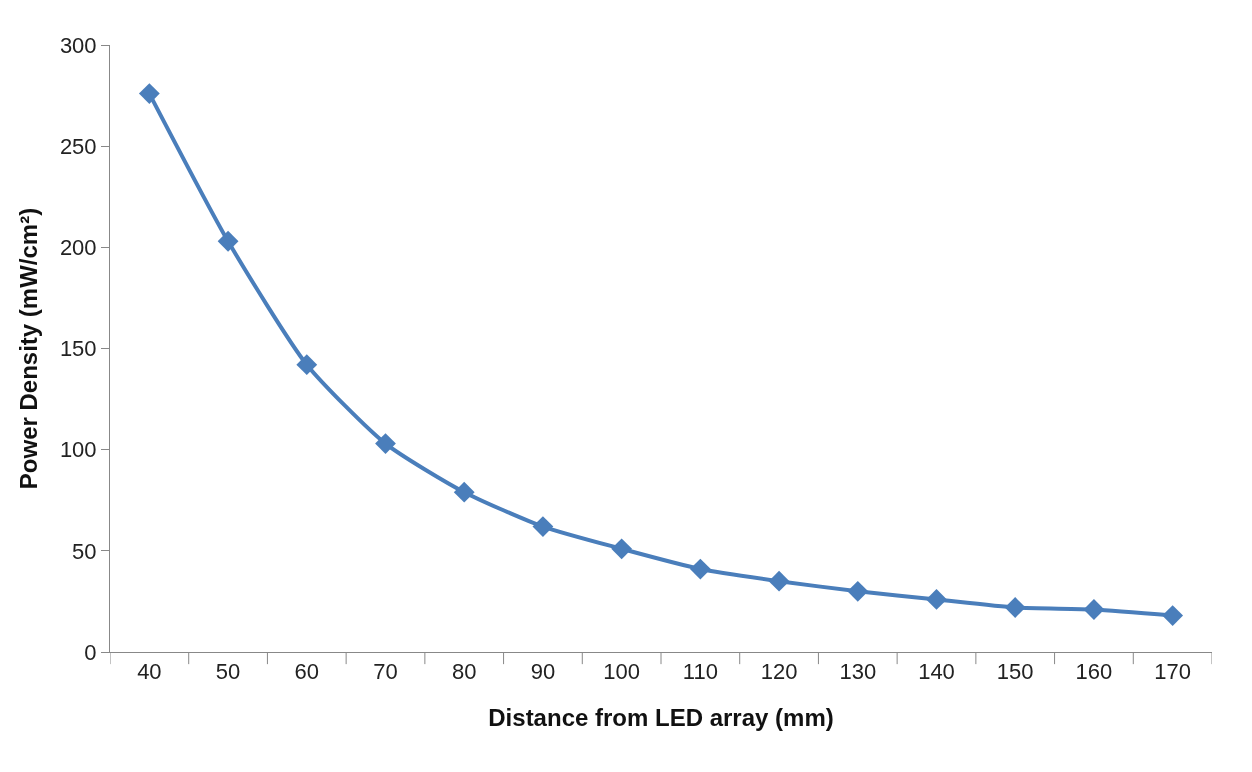 This screenshot has width=1252, height=772. I want to click on y-tick-label: 250, so click(78, 146).